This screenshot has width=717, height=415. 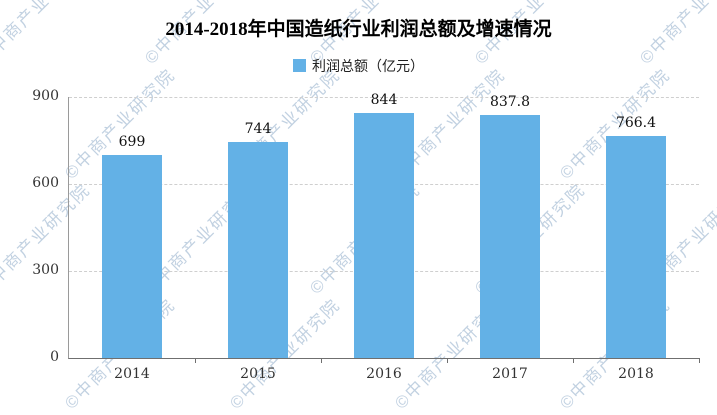 I want to click on x-axis-tick-label: 2016, so click(x=384, y=374).